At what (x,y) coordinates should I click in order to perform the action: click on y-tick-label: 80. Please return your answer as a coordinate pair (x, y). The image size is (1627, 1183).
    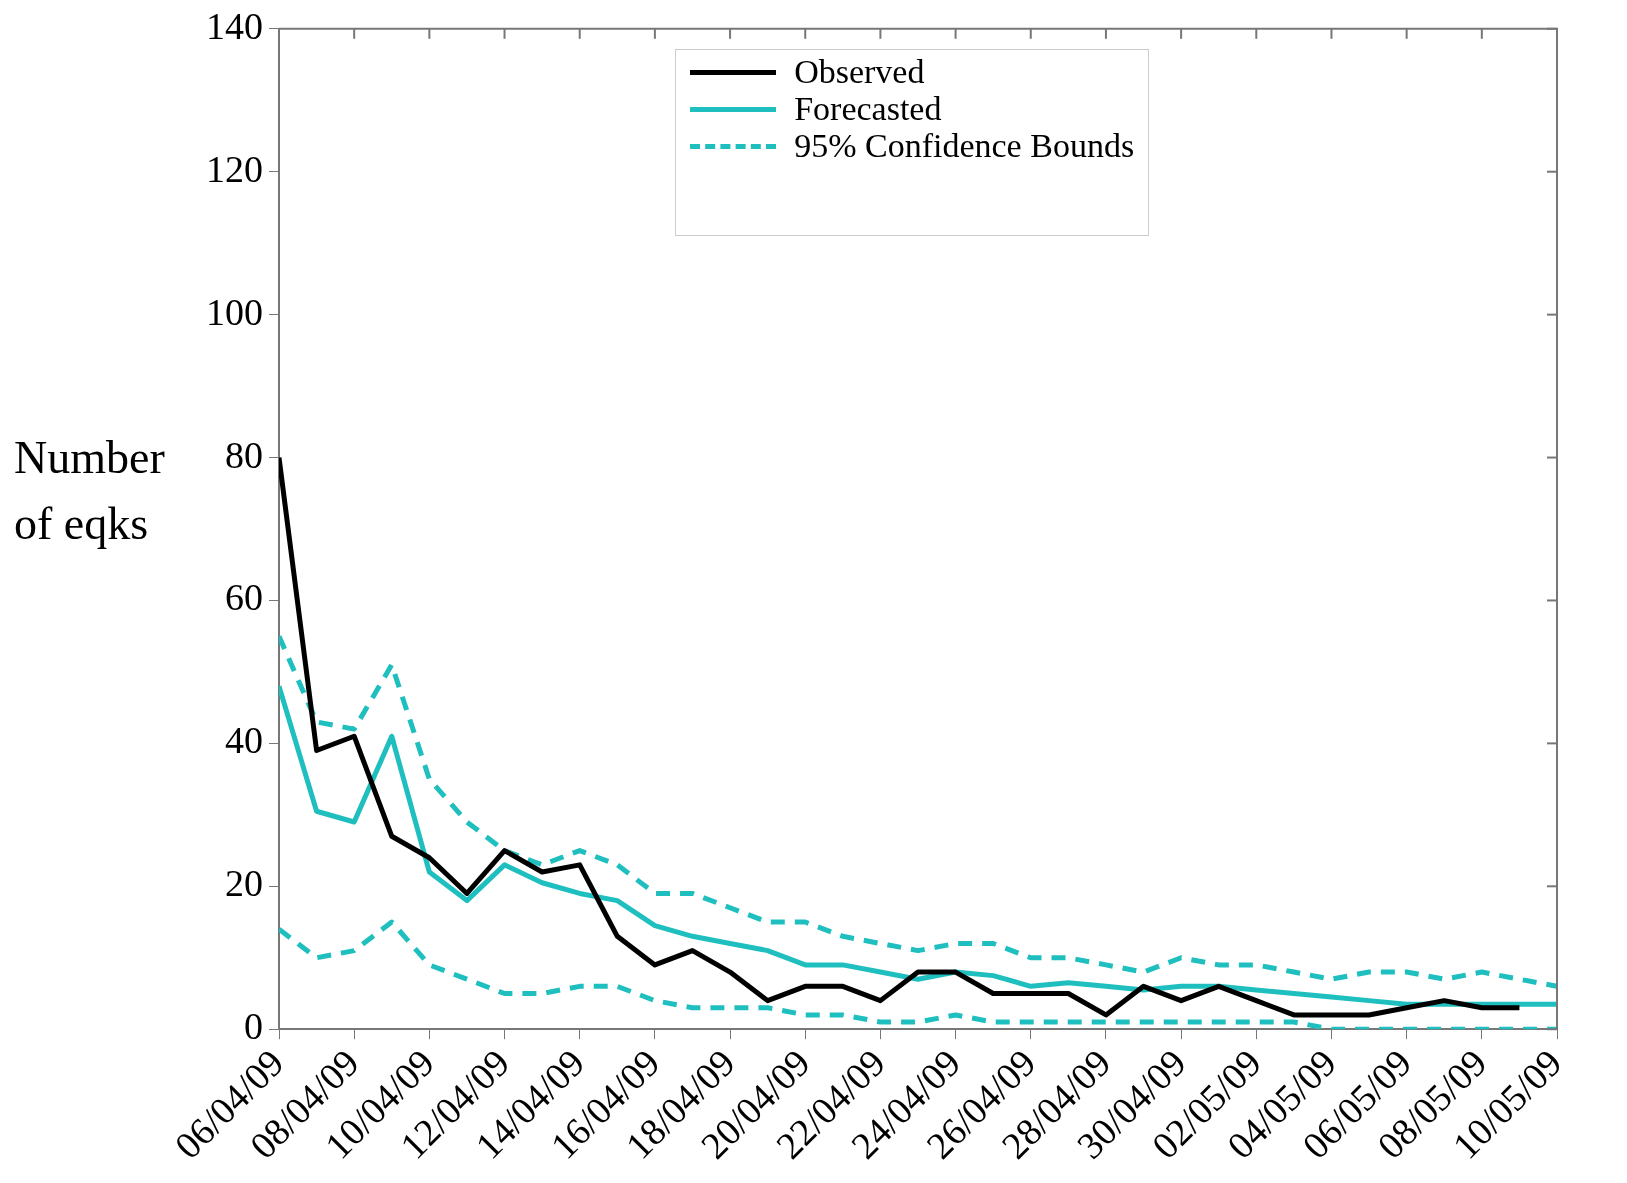
    Looking at the image, I should click on (244, 454).